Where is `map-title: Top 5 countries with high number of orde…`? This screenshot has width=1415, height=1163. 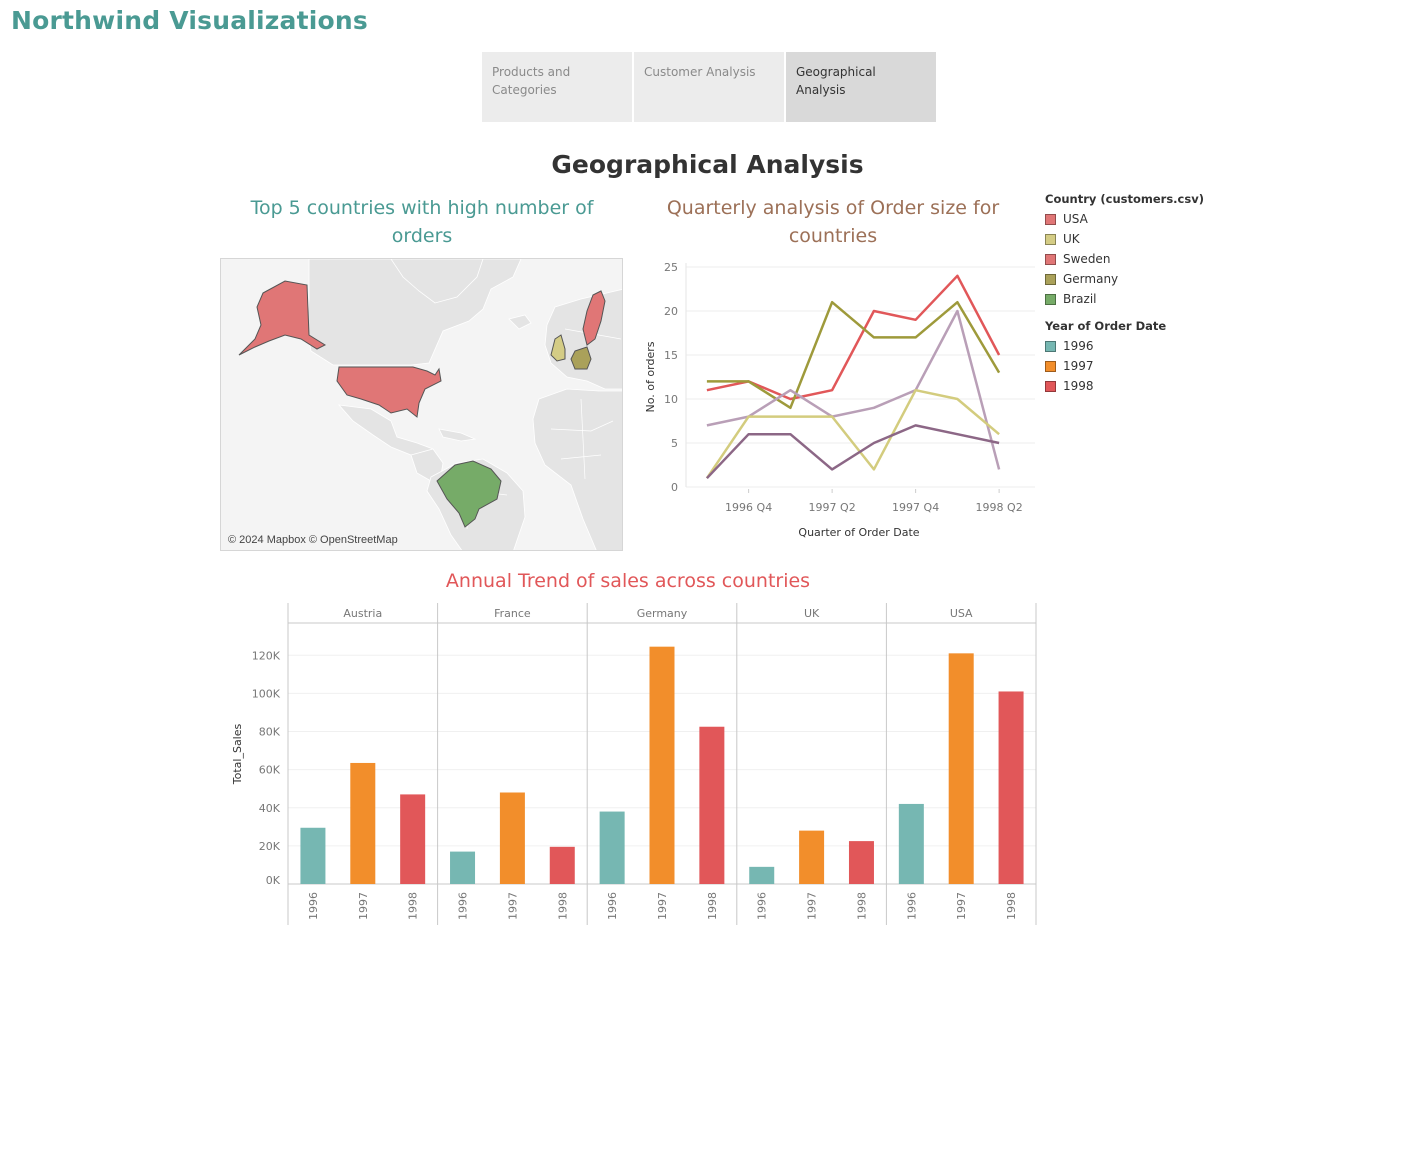
map-title: Top 5 countries with high number of orde… is located at coordinates (422, 222).